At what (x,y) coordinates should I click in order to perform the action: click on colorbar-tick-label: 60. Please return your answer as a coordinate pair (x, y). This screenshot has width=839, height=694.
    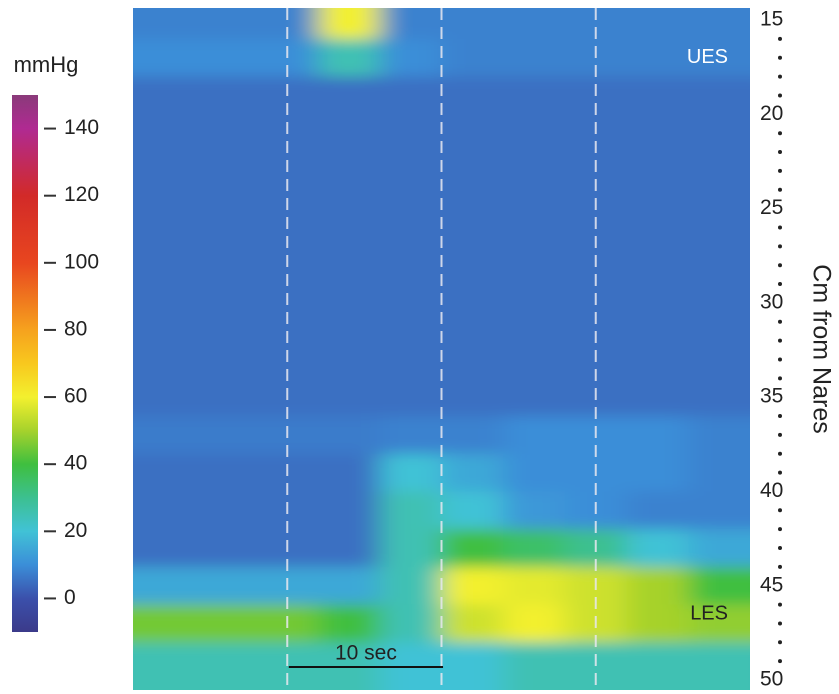
    Looking at the image, I should click on (75, 396).